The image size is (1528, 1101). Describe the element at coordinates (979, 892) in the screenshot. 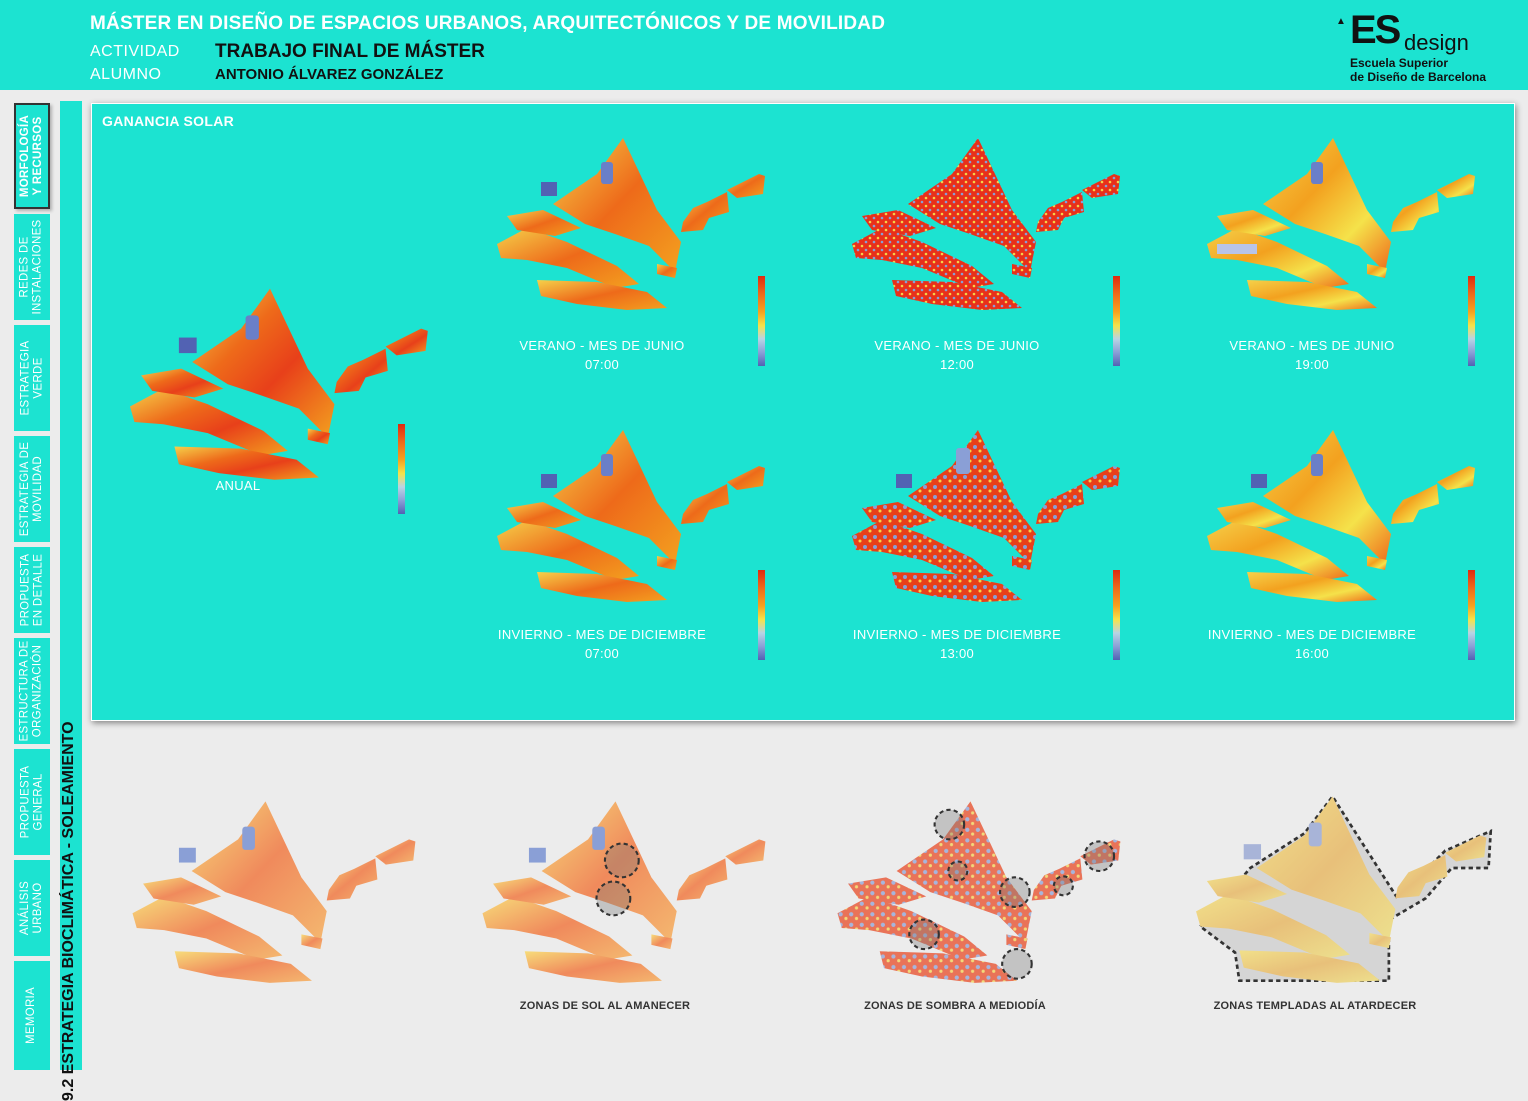

I see `bottom-map-mediodia` at that location.